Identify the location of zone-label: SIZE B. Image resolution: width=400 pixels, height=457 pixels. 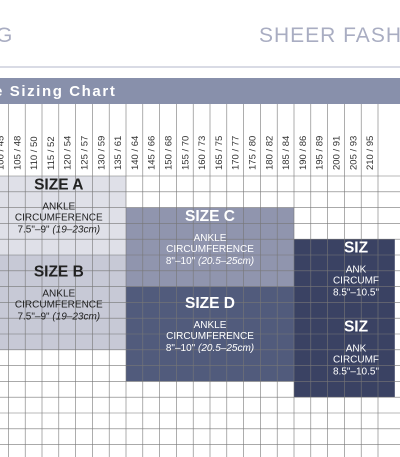
(59, 271).